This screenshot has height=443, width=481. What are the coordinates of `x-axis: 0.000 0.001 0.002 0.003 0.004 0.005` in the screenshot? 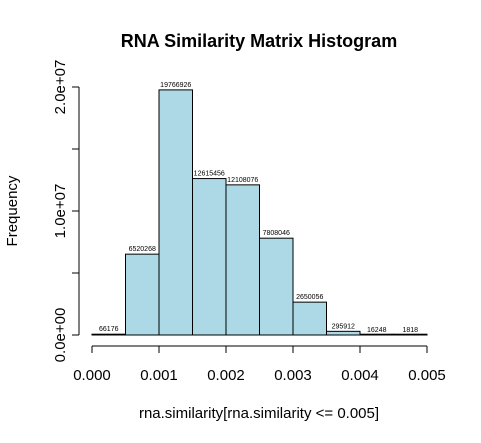 It's located at (259, 364).